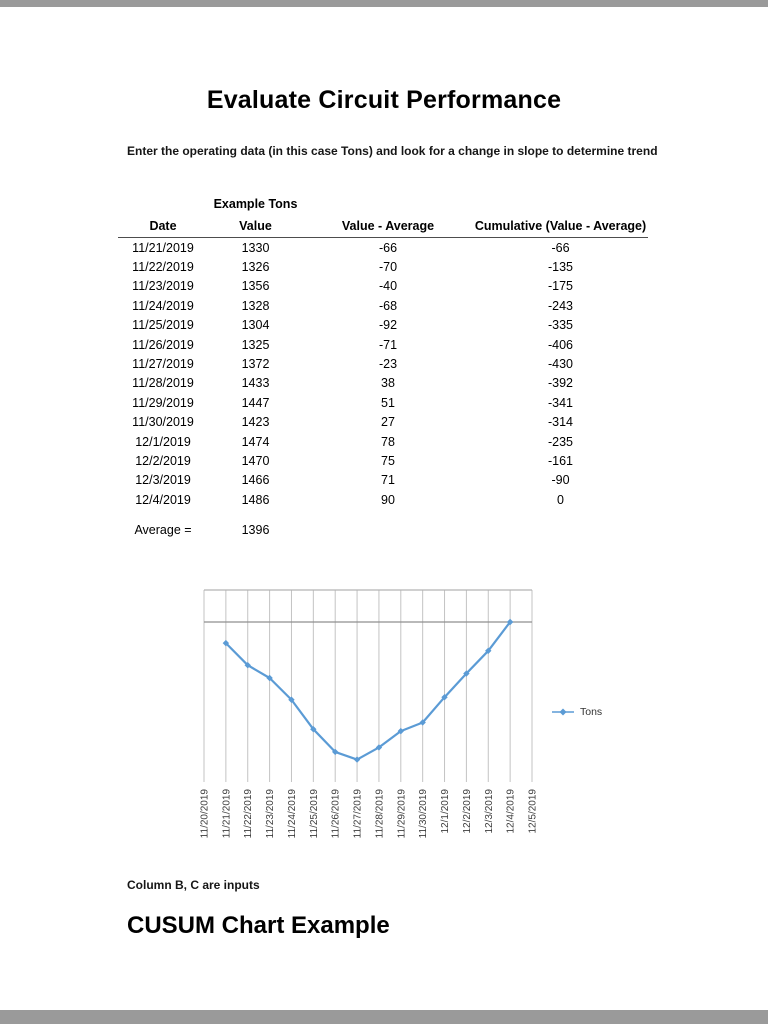  I want to click on column-header-value: Value, so click(255, 226).